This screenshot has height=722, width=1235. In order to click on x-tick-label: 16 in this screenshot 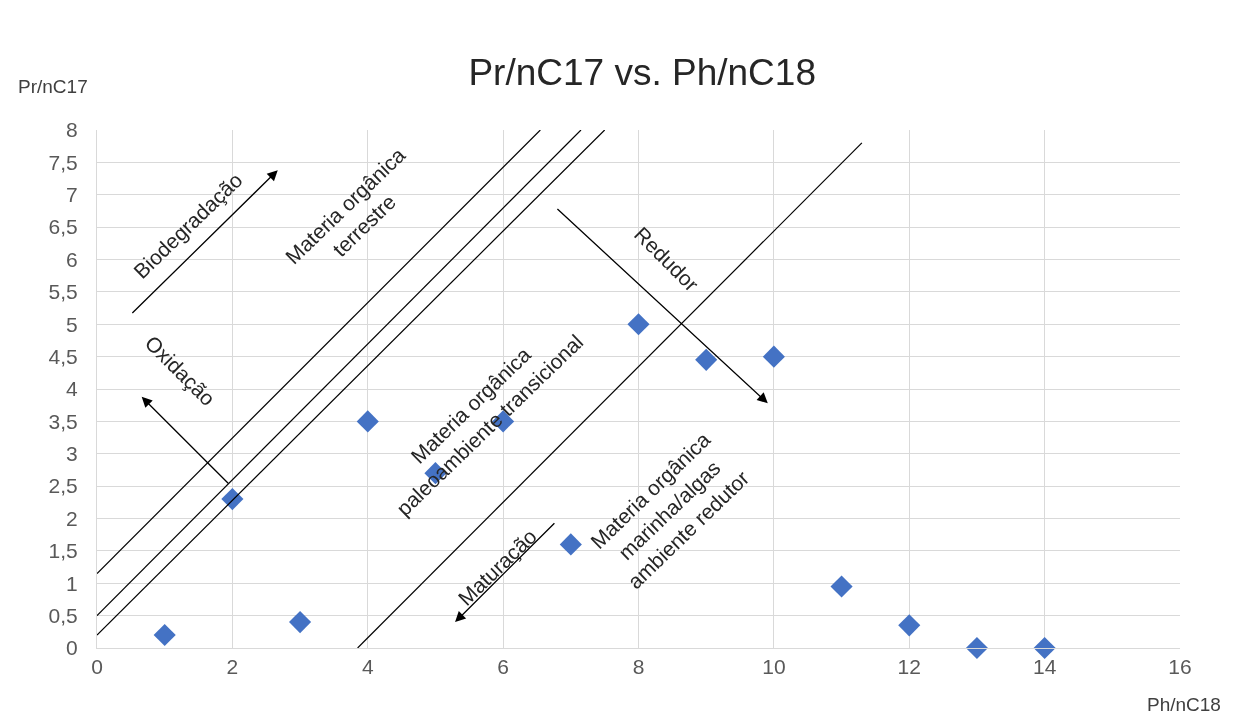, I will do `click(1180, 667)`.